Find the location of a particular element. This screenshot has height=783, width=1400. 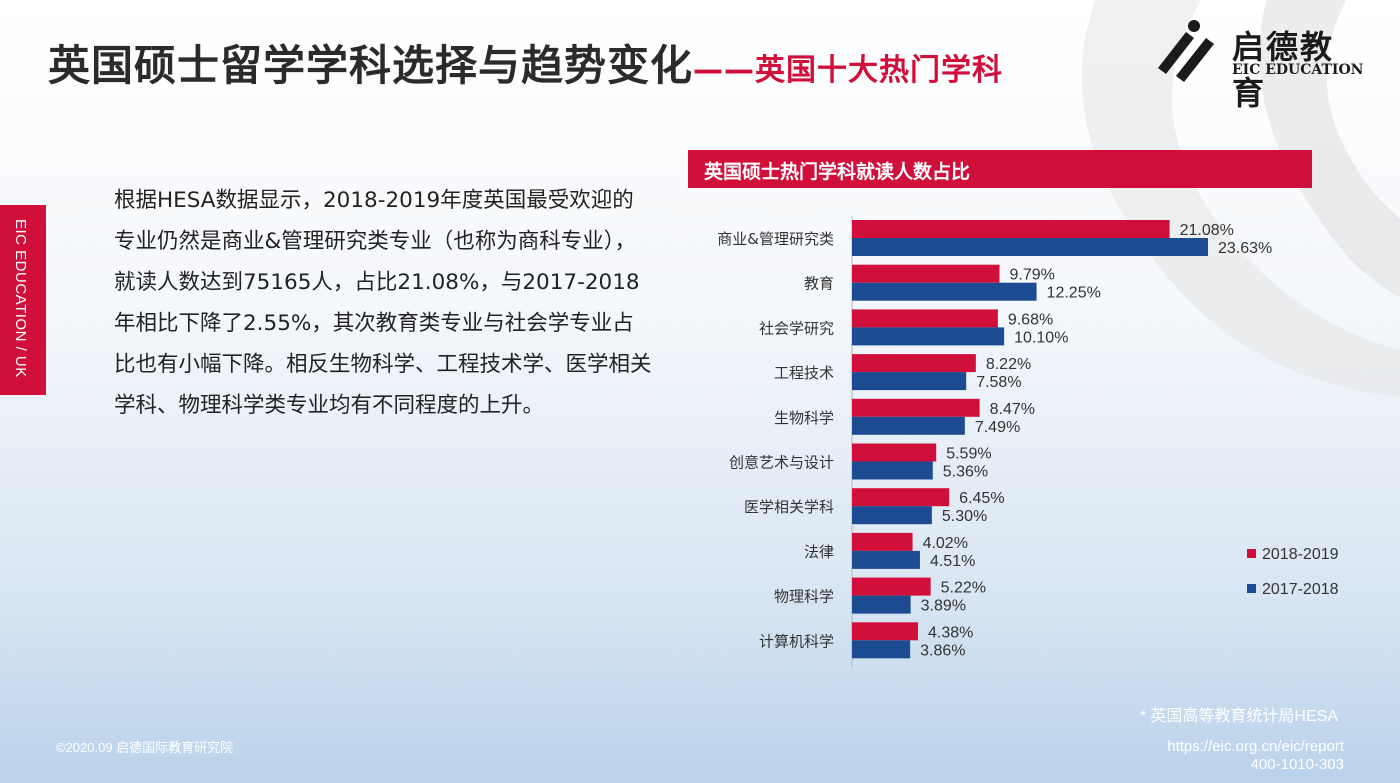

data-label: 5.30% is located at coordinates (964, 516).